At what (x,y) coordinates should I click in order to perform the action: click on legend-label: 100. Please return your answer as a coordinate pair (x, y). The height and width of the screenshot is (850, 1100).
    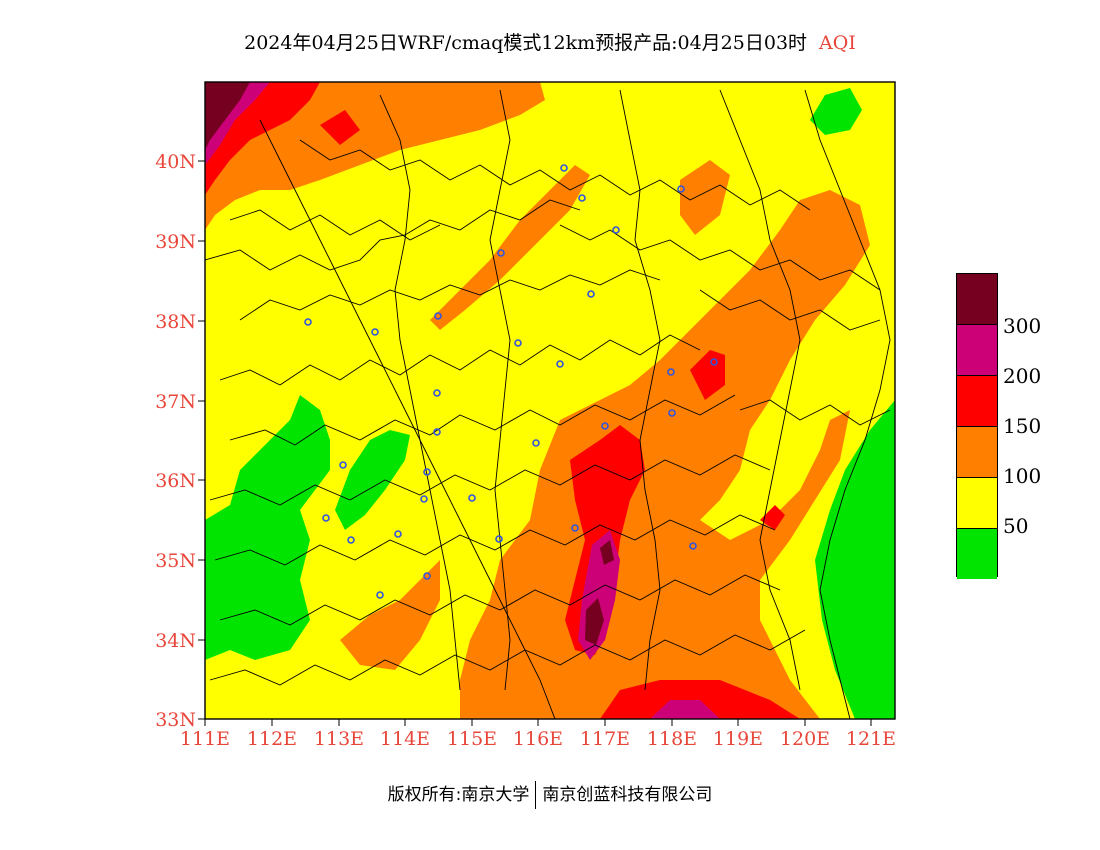
    Looking at the image, I should click on (1022, 476).